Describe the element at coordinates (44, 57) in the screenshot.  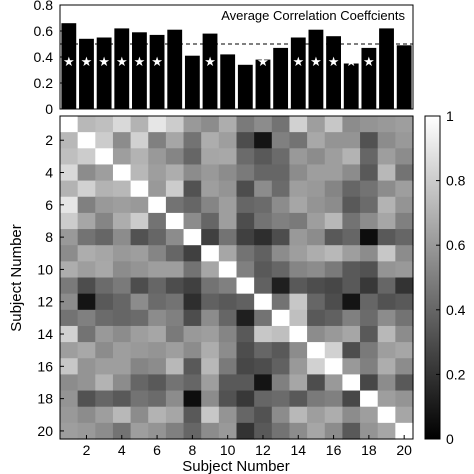
I see `bar-y-tick-label: 0.4` at that location.